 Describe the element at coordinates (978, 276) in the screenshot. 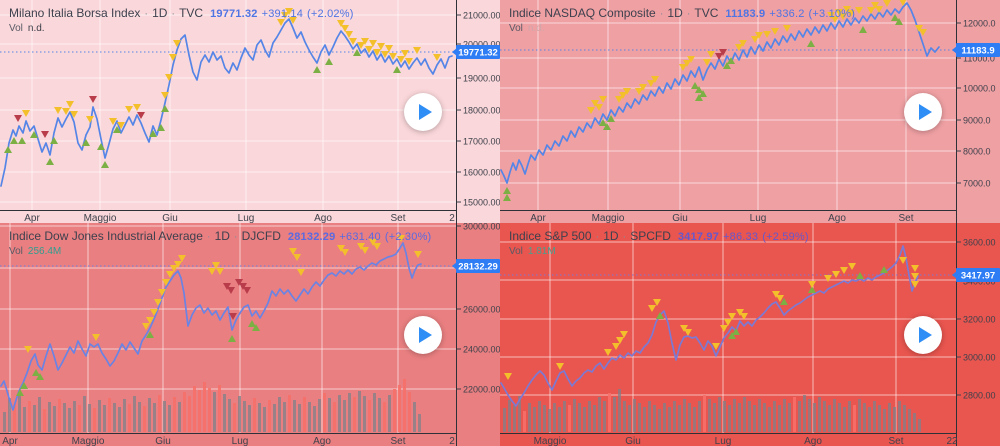

I see `price-badge-label: 3417.97` at that location.